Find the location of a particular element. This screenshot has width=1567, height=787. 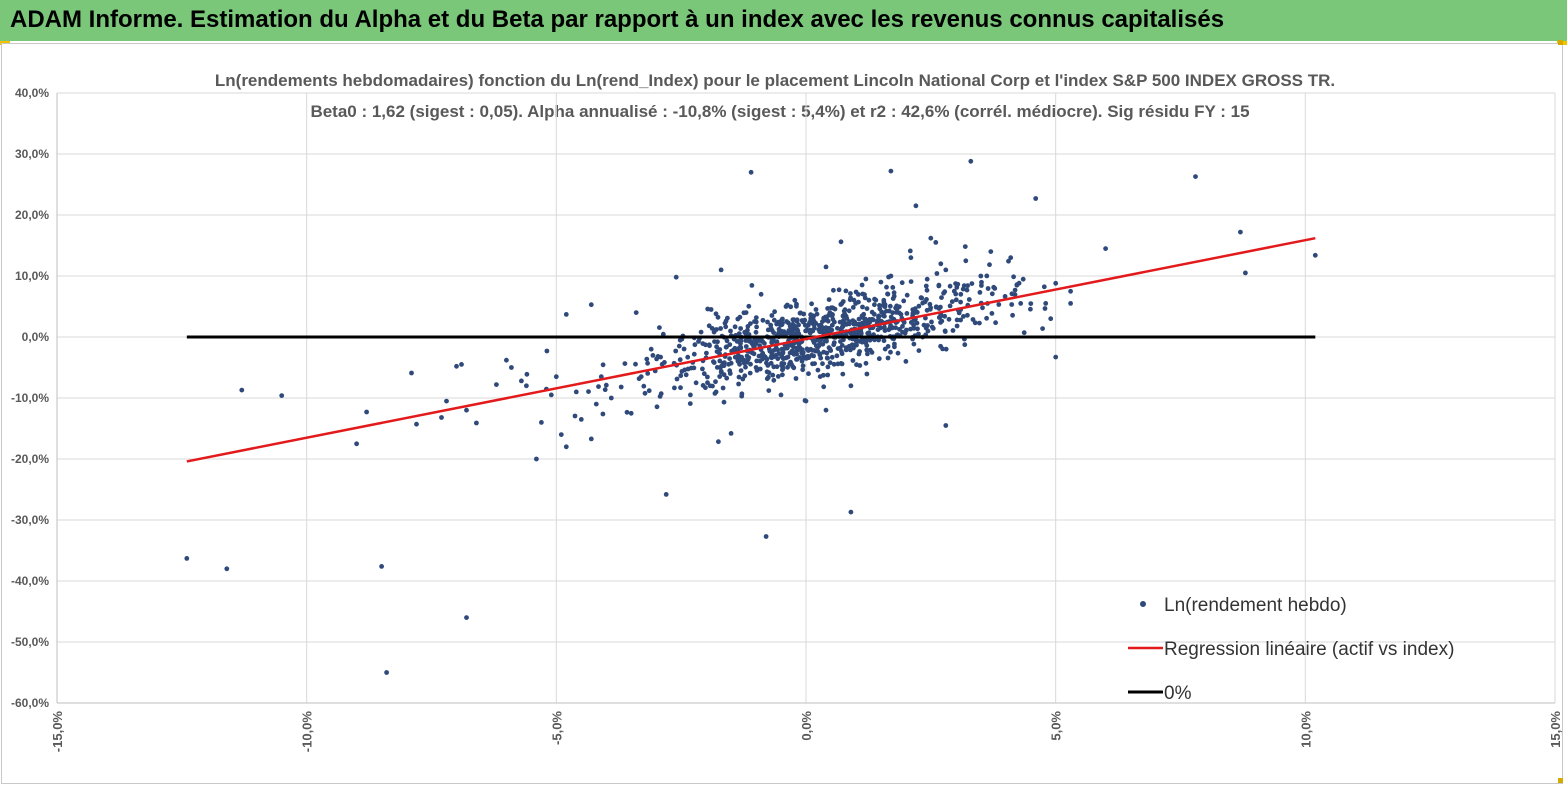

x-tick-label: 10,0% is located at coordinates (1305, 729).